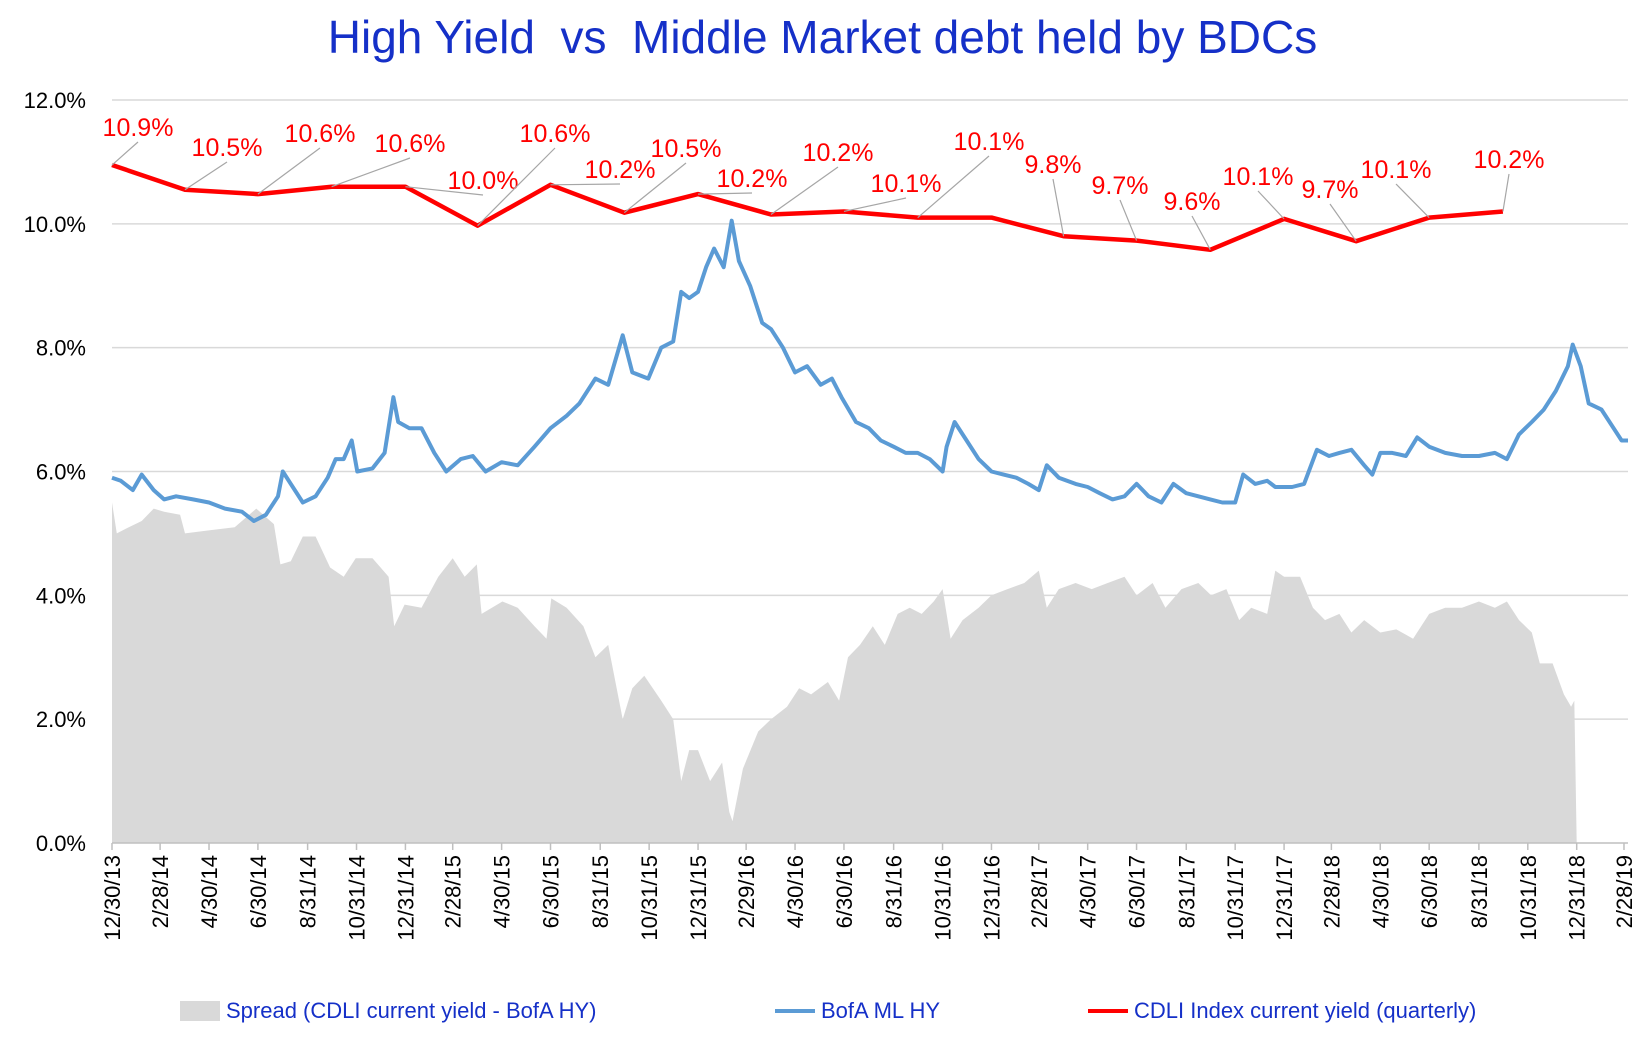  Describe the element at coordinates (1577, 898) in the screenshot. I see `x-tick-label: 12/31/18` at that location.